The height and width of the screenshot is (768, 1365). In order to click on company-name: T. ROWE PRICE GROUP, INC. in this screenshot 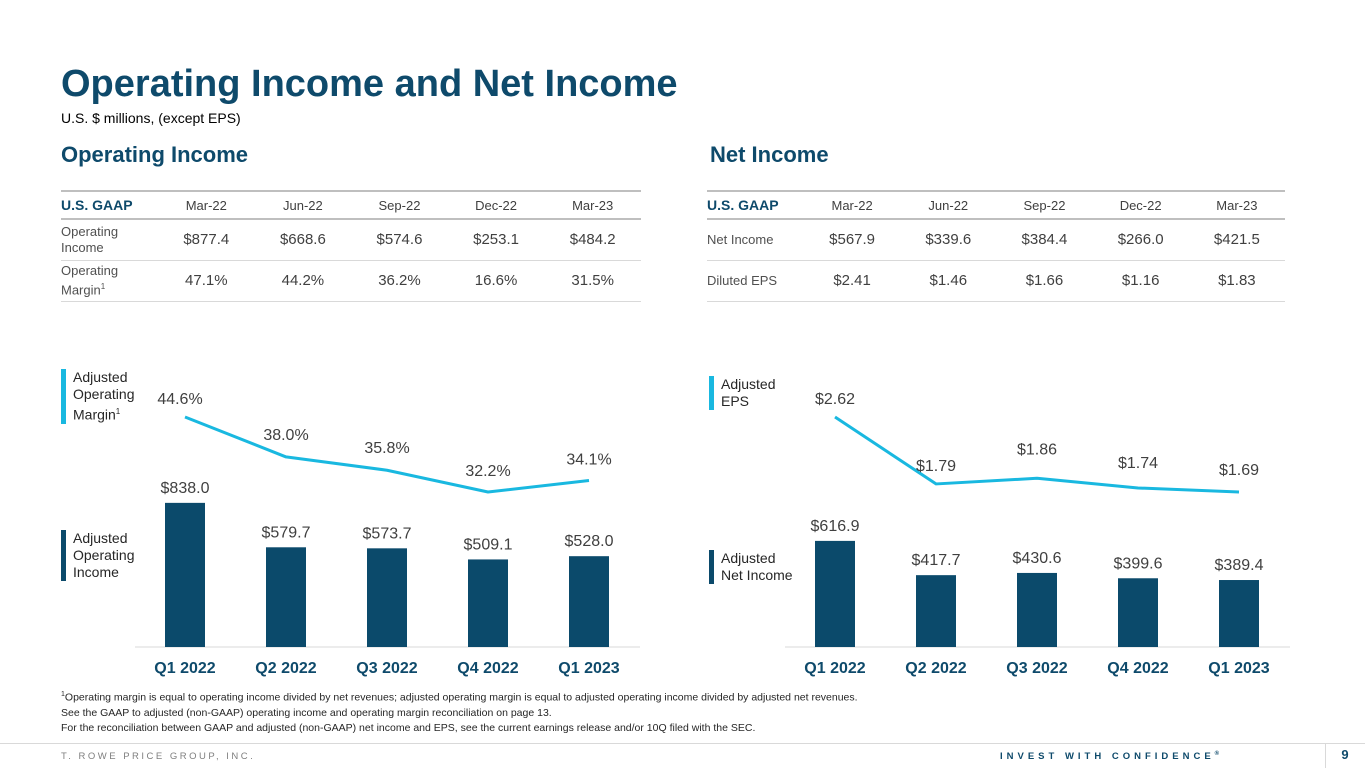, I will do `click(158, 756)`.